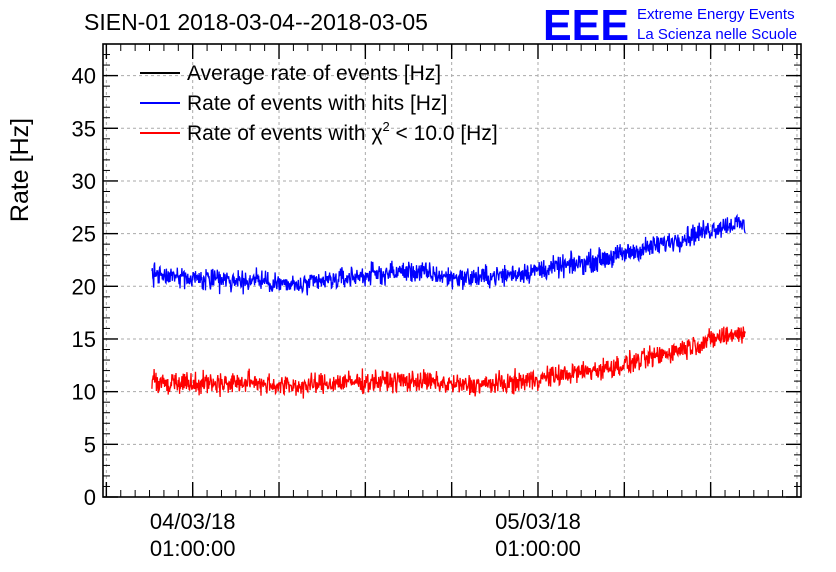 This screenshot has height=572, width=836. What do you see at coordinates (586, 25) in the screenshot?
I see `logo-eee-text: EEE` at bounding box center [586, 25].